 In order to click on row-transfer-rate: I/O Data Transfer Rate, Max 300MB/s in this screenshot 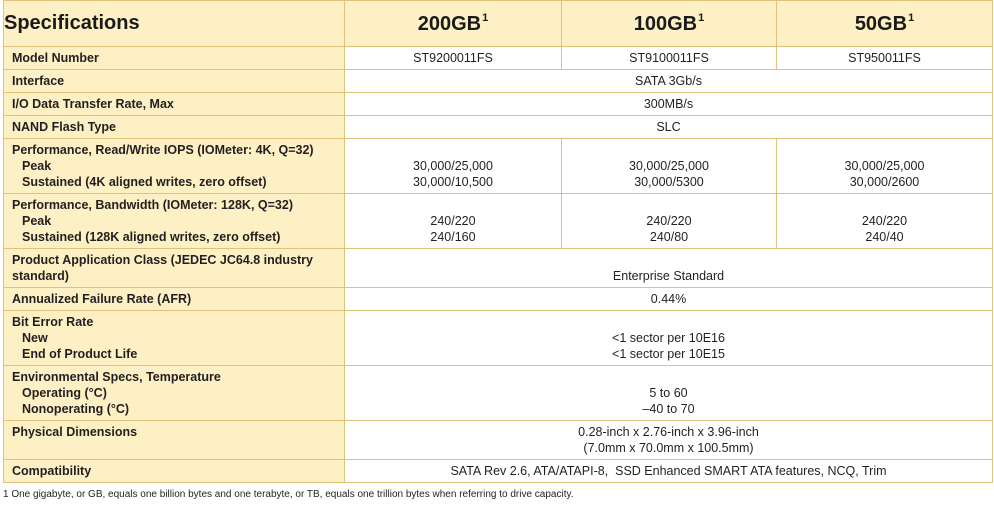, I will do `click(498, 104)`.